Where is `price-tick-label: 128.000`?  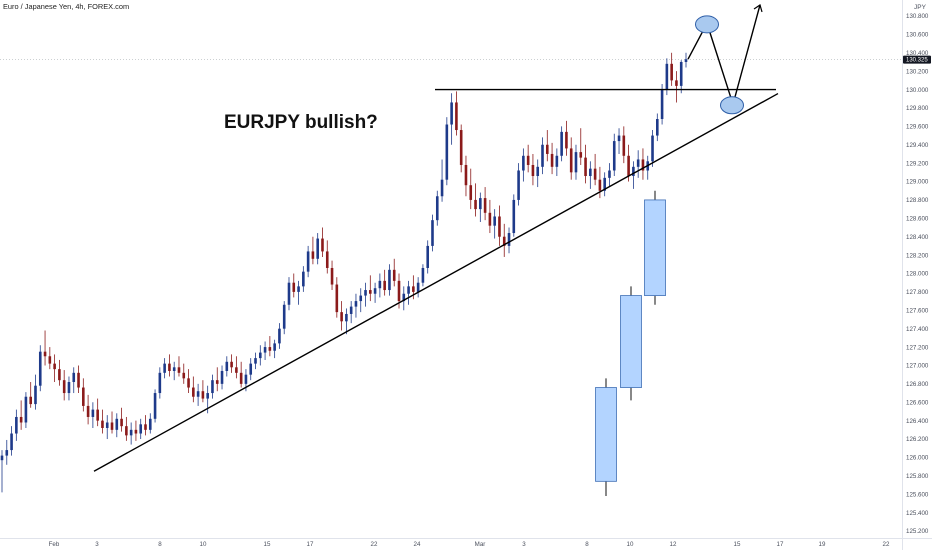
price-tick-label: 128.000 is located at coordinates (917, 274).